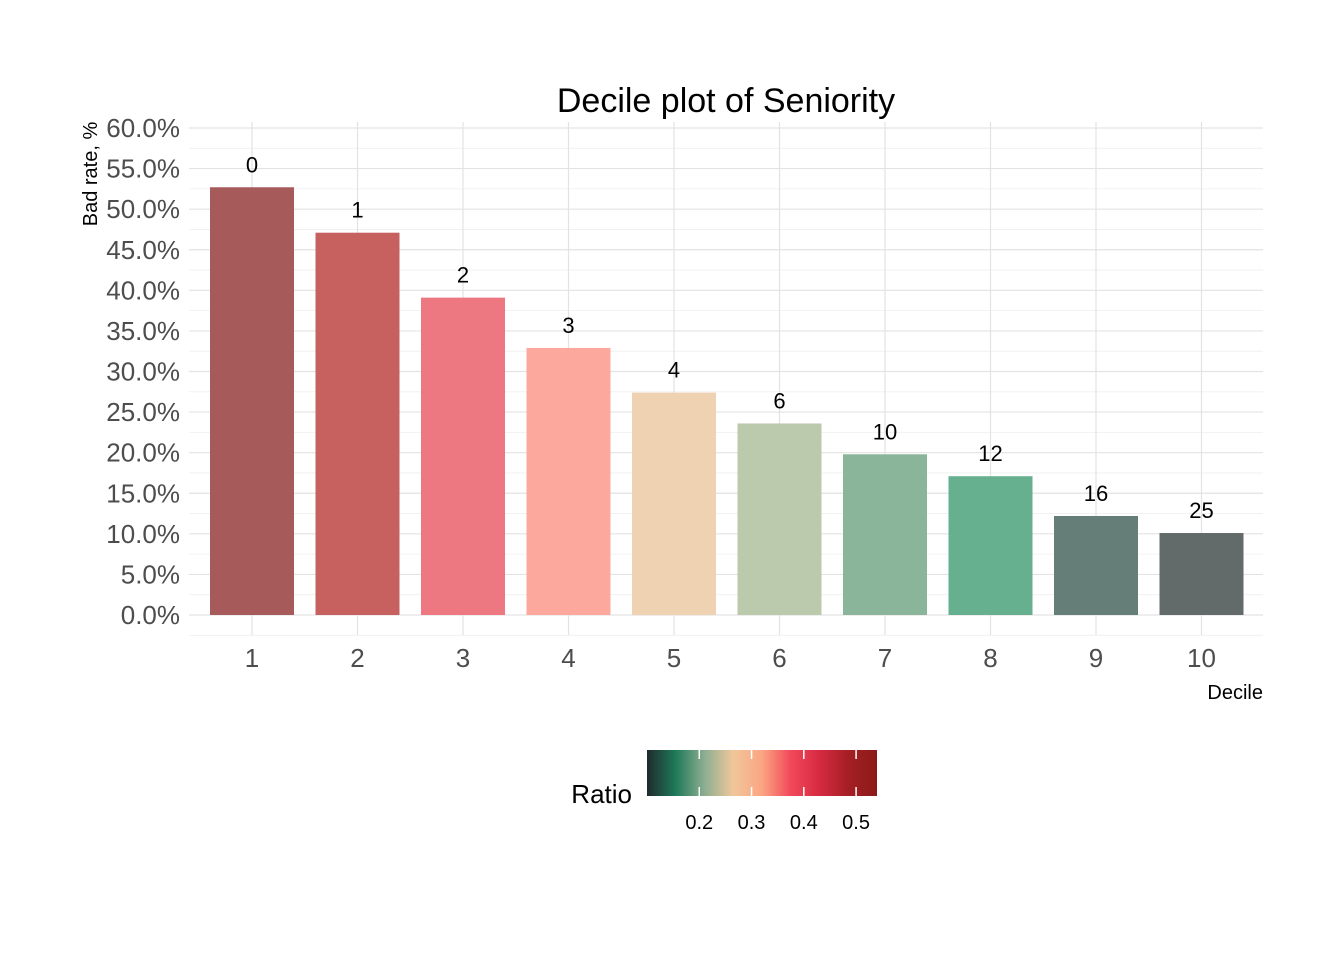  What do you see at coordinates (150, 574) in the screenshot?
I see `y-tick-label: 5.0%` at bounding box center [150, 574].